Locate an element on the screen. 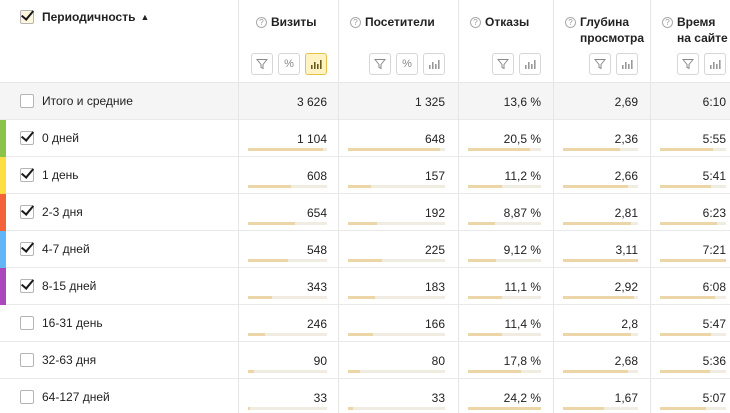 The height and width of the screenshot is (413, 730). table-row: 0 дней 1 104 648 20,5 % 2,36 5:55 is located at coordinates (365, 138).